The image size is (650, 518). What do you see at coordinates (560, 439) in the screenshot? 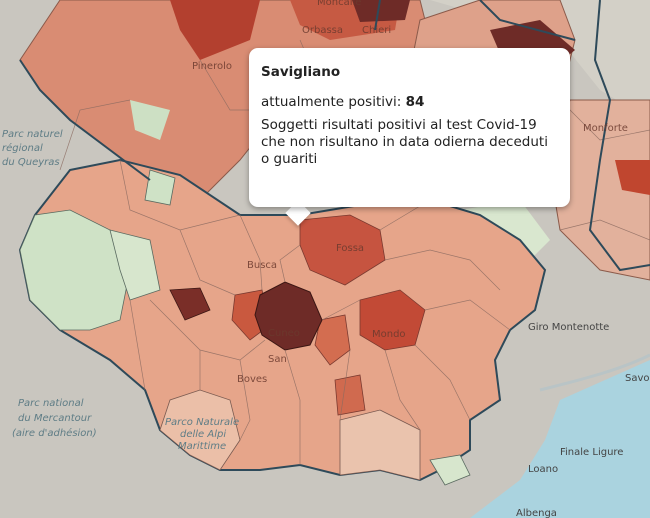
I see `sea-area` at bounding box center [560, 439].